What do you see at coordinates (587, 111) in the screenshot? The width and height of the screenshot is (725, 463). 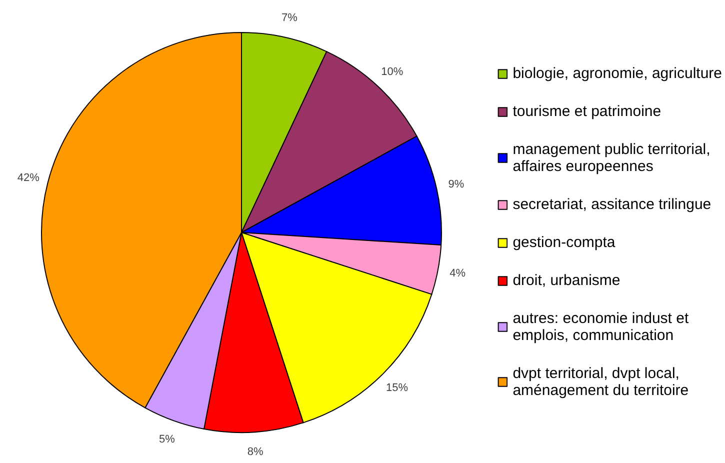 I see `legend-label: tourisme et patrimoine` at bounding box center [587, 111].